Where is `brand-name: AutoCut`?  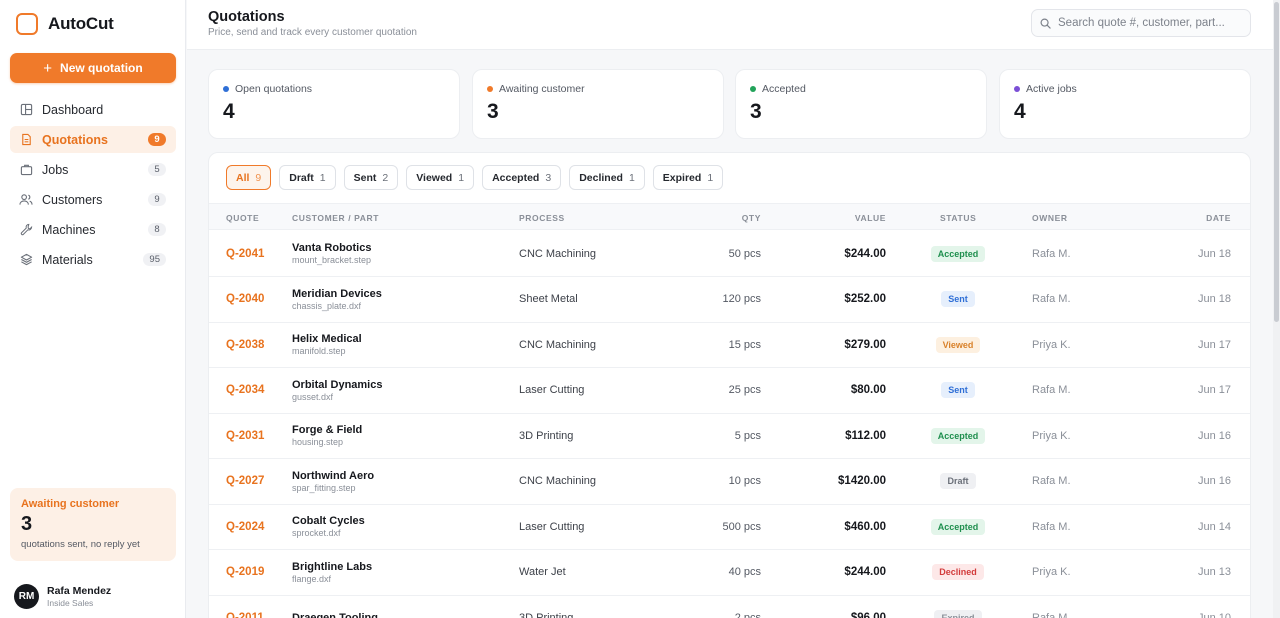
brand-name: AutoCut is located at coordinates (81, 23).